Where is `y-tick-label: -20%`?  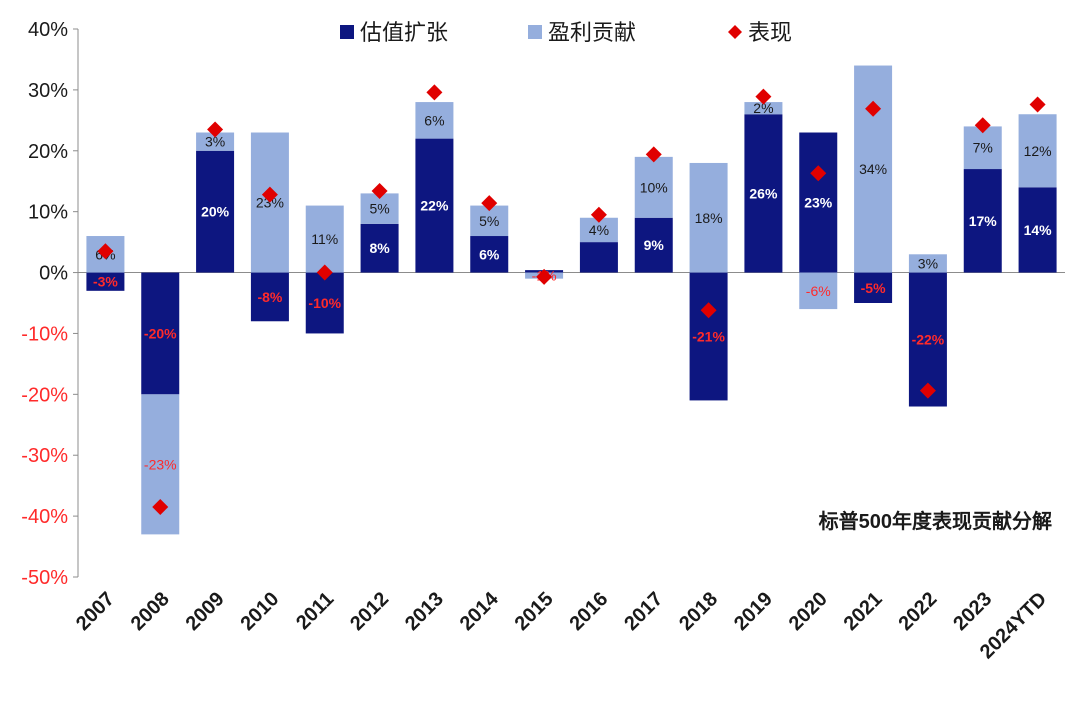
y-tick-label: -20% is located at coordinates (44, 395).